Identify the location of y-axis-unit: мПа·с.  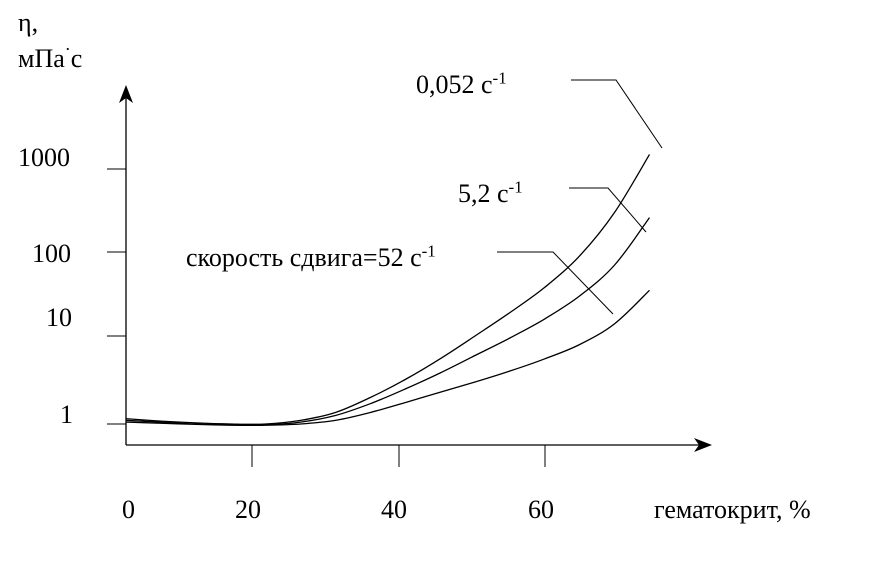
(50, 56).